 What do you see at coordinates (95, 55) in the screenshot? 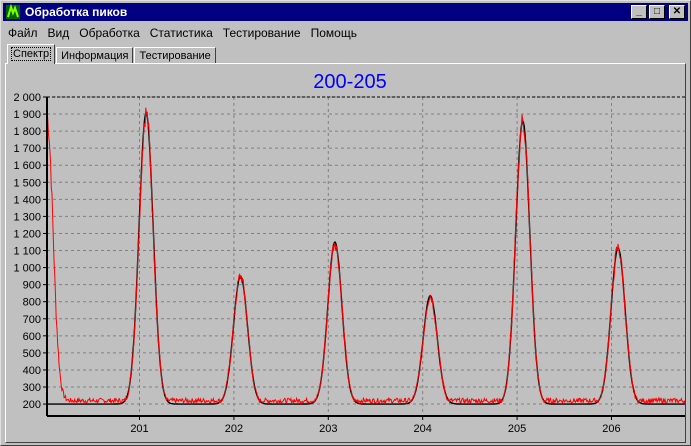
I see `tab-information: Информация` at bounding box center [95, 55].